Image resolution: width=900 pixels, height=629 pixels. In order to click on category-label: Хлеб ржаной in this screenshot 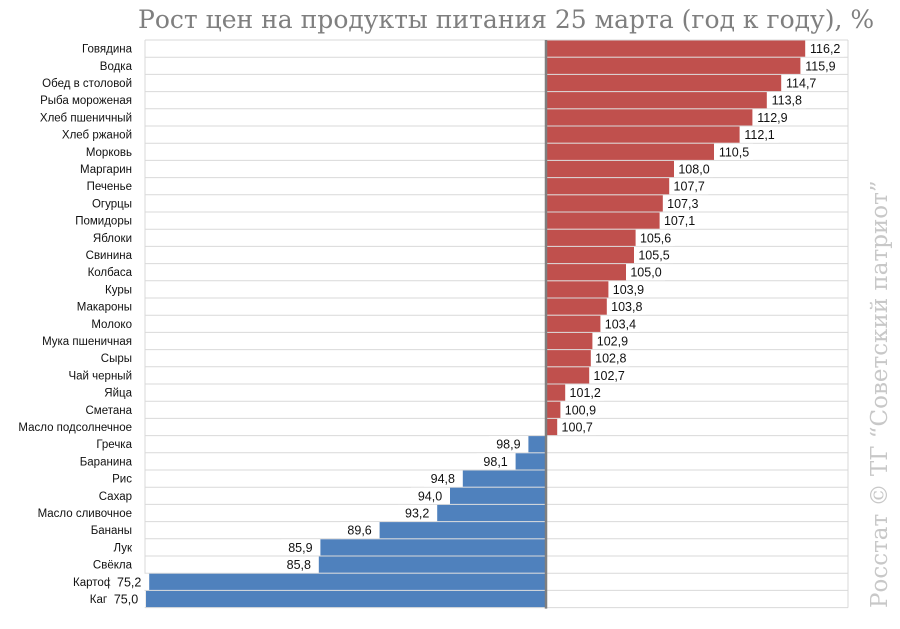, I will do `click(97, 136)`.